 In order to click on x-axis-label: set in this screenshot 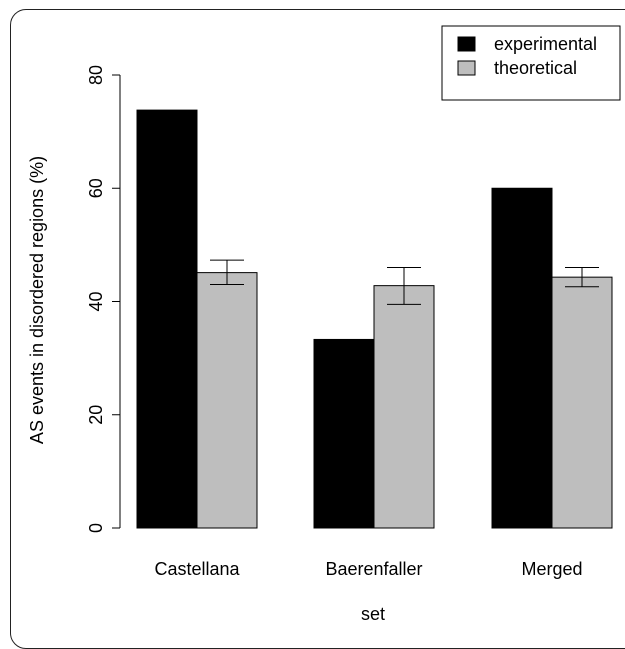, I will do `click(373, 614)`.